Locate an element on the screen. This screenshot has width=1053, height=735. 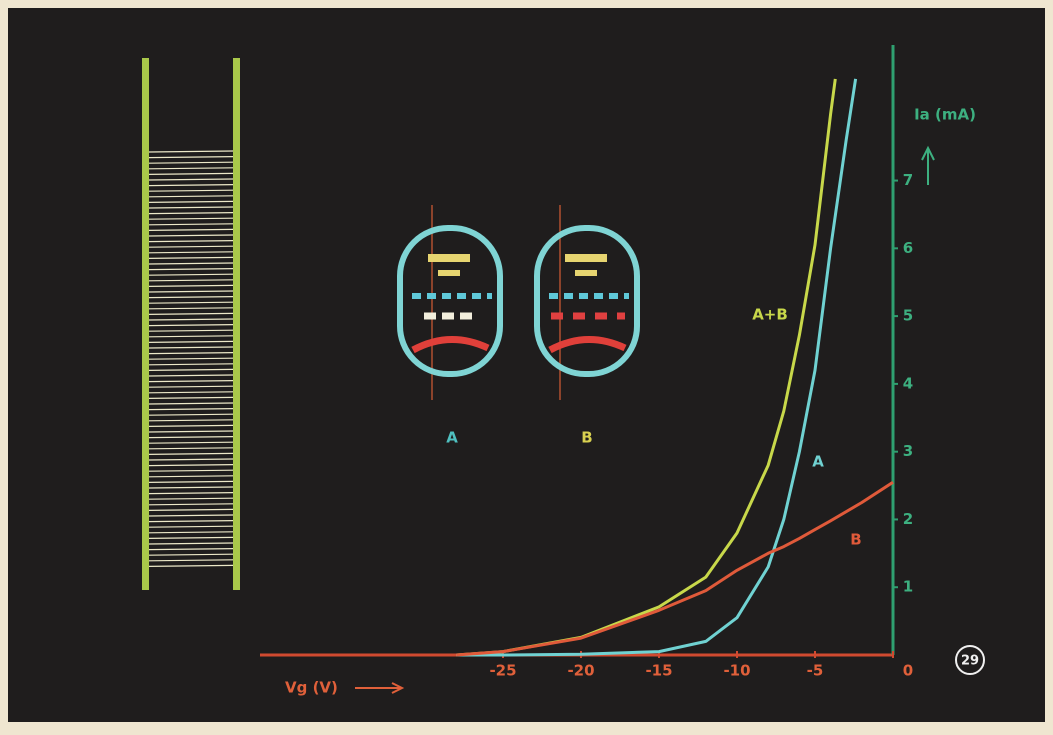
x-tick-label: -25 is located at coordinates (502, 671).